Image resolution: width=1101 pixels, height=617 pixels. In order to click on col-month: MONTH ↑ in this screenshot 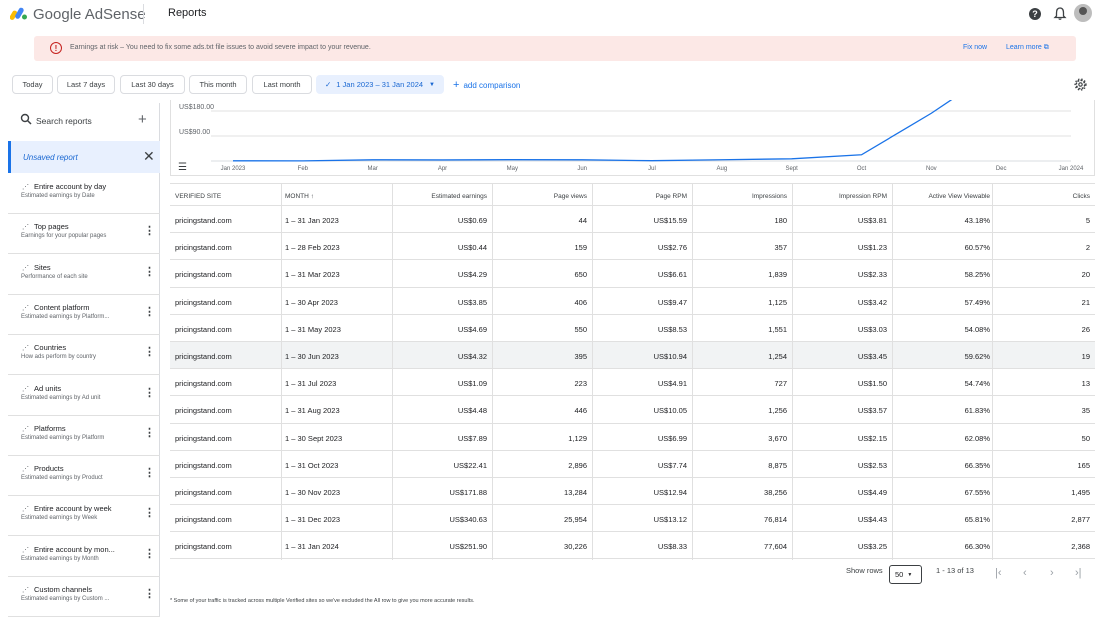, I will do `click(299, 196)`.